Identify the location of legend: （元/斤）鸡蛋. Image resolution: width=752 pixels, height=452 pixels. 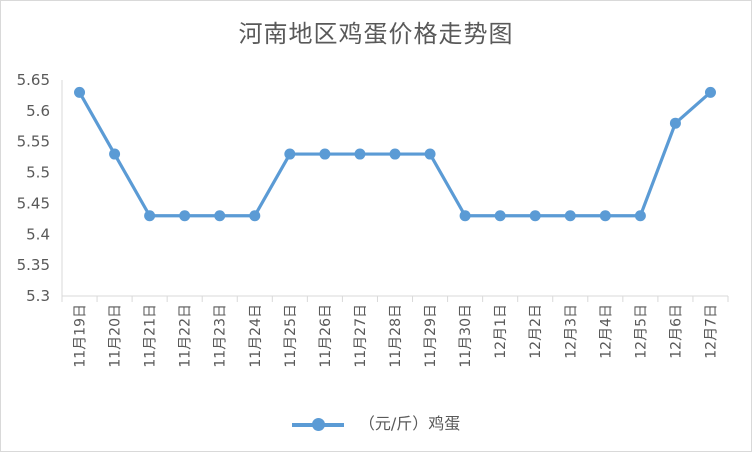
(376, 422).